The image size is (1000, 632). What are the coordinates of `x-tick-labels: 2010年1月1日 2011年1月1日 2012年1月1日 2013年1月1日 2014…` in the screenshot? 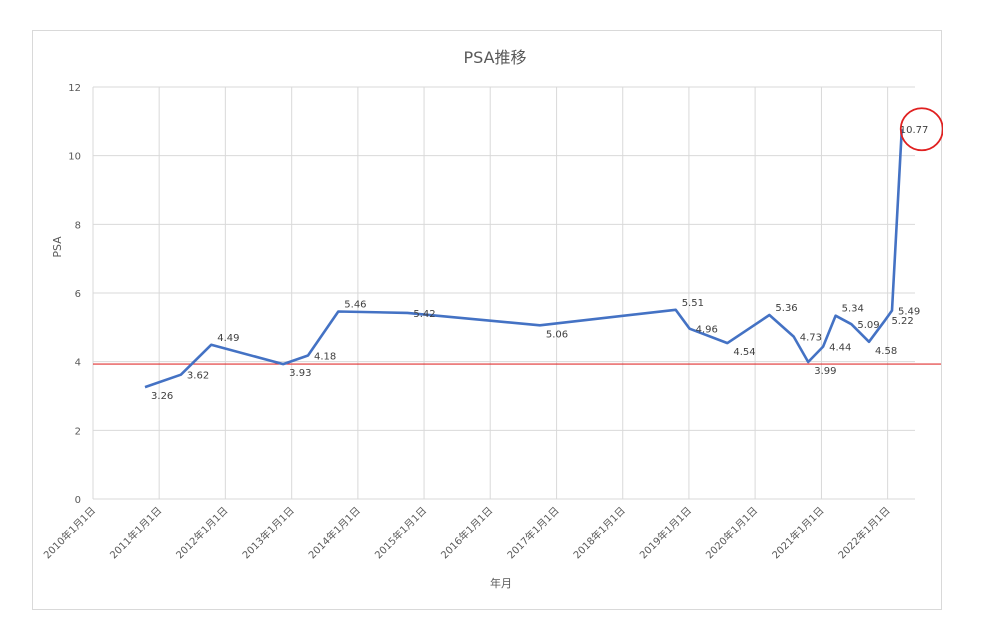 It's located at (467, 532).